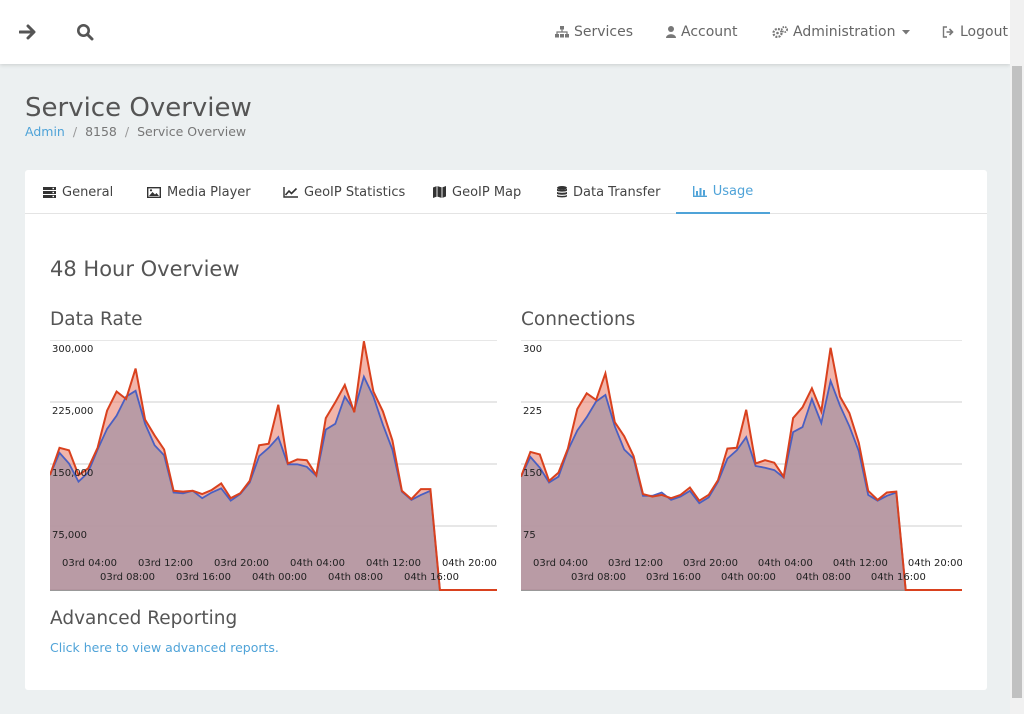 The image size is (1024, 714). What do you see at coordinates (355, 192) in the screenshot?
I see `tab-geoip-statistics-label: GeoIP Statistics` at bounding box center [355, 192].